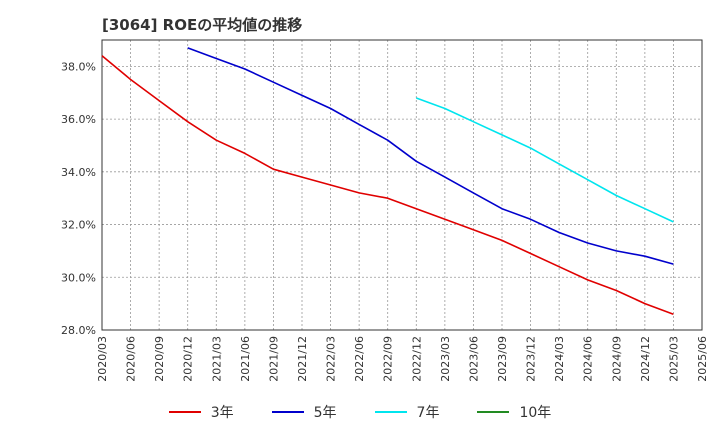  What do you see at coordinates (428, 413) in the screenshot?
I see `legend-label-7y: 7年` at bounding box center [428, 413].